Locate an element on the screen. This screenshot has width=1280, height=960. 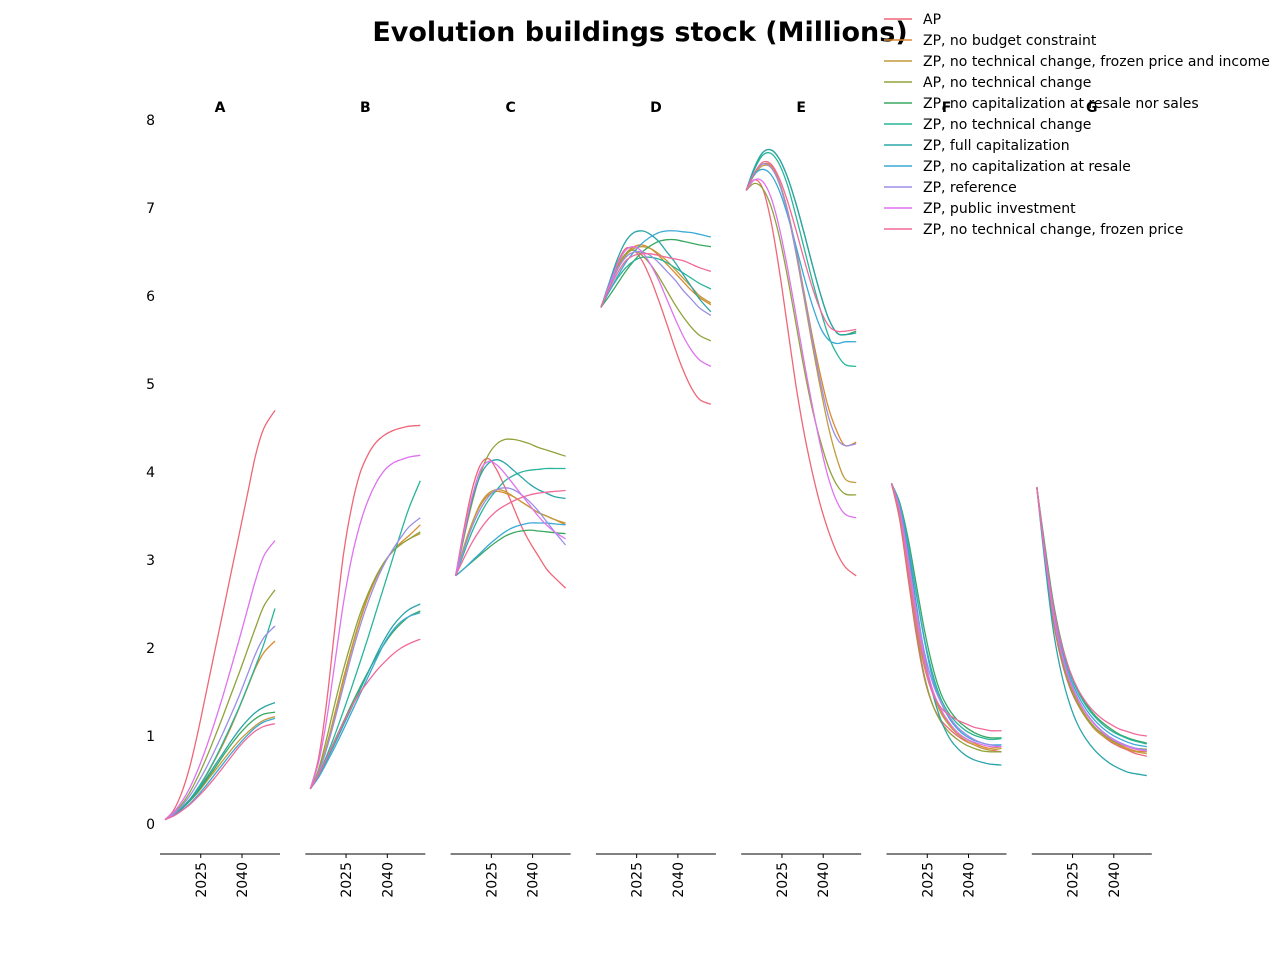
y-tick-label: 2 is located at coordinates (150, 649).